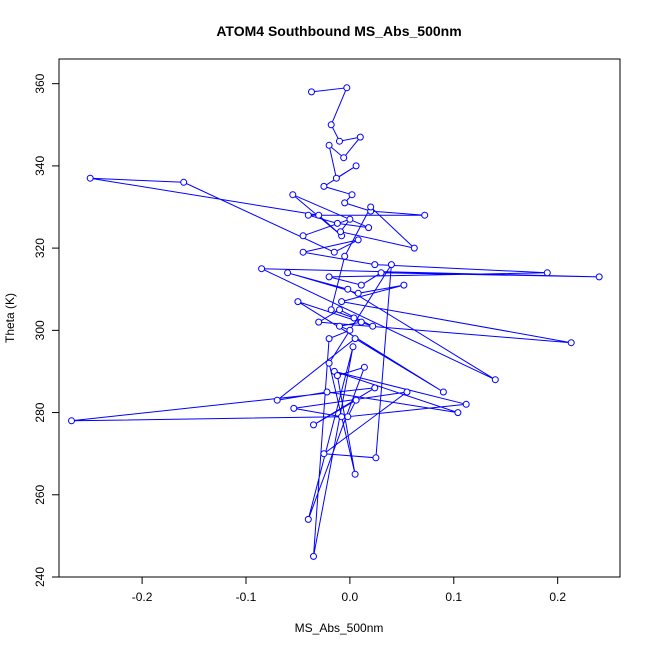 This screenshot has width=650, height=650. What do you see at coordinates (453, 597) in the screenshot?
I see `x-tick-label: 0.1` at bounding box center [453, 597].